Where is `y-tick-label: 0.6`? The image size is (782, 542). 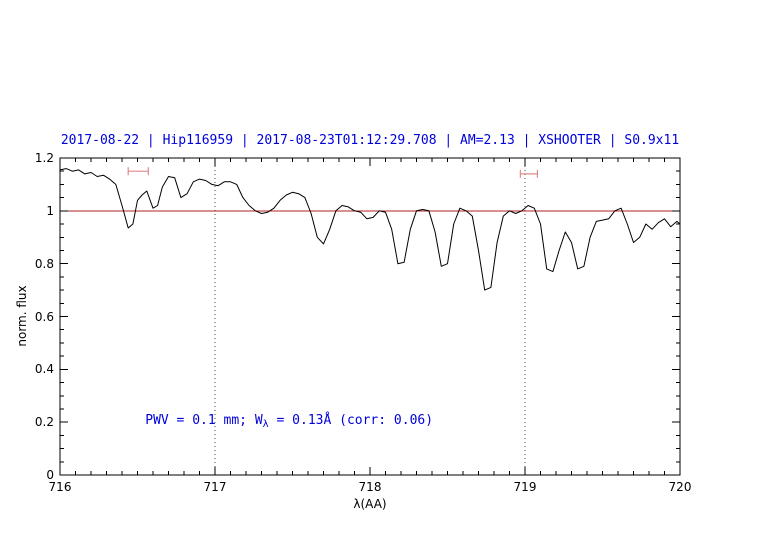
y-tick-label: 0.6 is located at coordinates (44, 316).